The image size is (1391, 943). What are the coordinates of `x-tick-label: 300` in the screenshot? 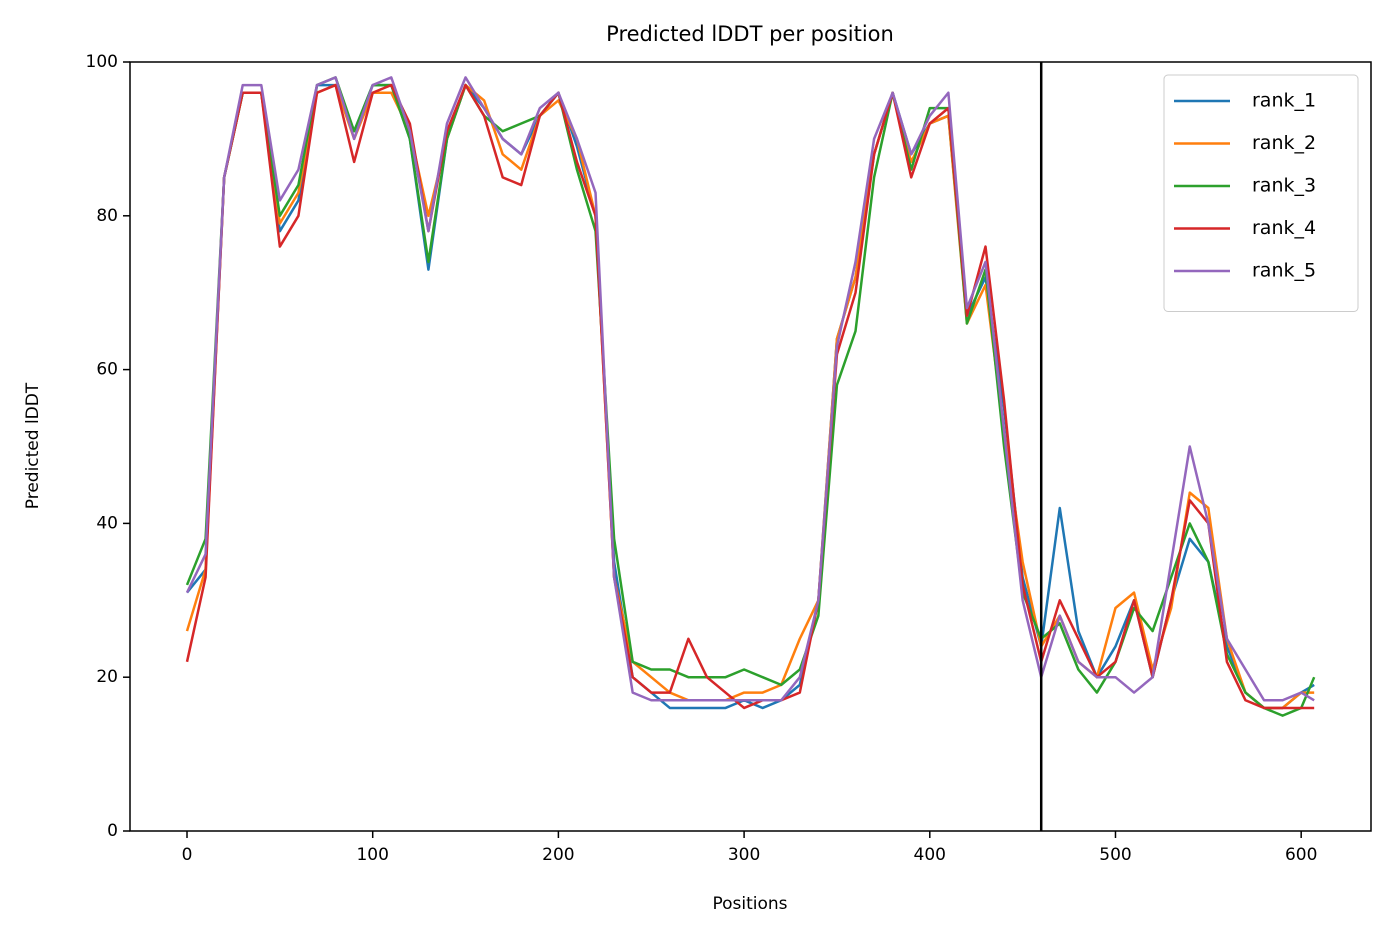 It's located at (744, 855).